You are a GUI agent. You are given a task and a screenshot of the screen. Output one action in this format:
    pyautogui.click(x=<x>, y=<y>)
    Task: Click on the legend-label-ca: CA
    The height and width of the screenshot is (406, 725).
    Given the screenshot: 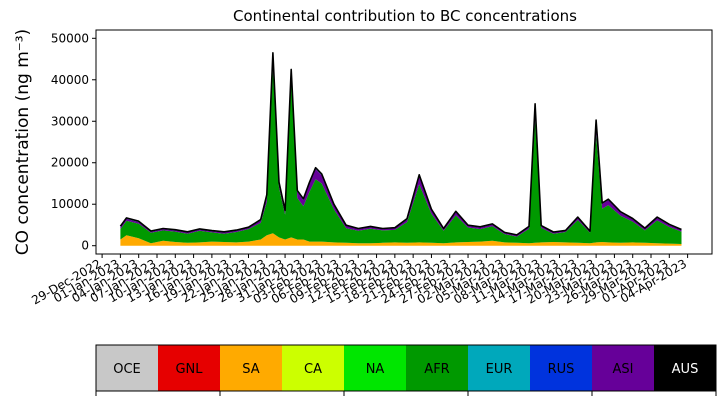 What is the action you would take?
    pyautogui.click(x=313, y=369)
    